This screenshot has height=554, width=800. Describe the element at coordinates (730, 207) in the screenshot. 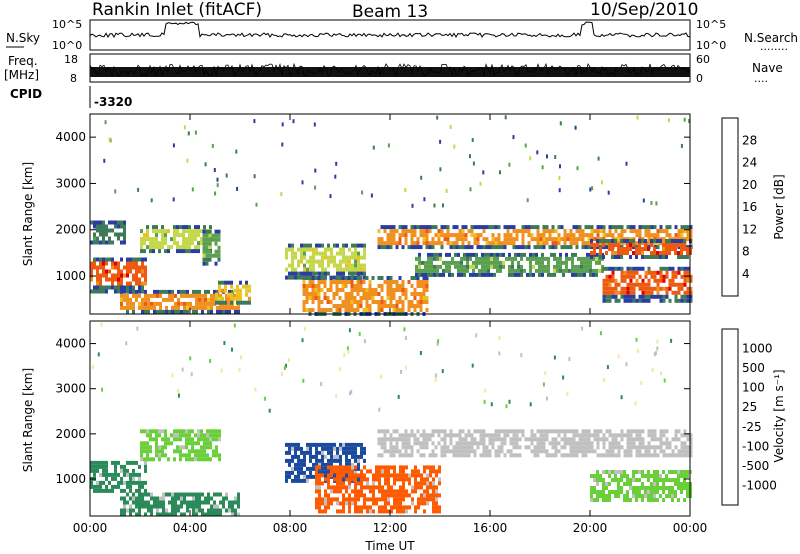

I see `power-colorbar-frame` at that location.